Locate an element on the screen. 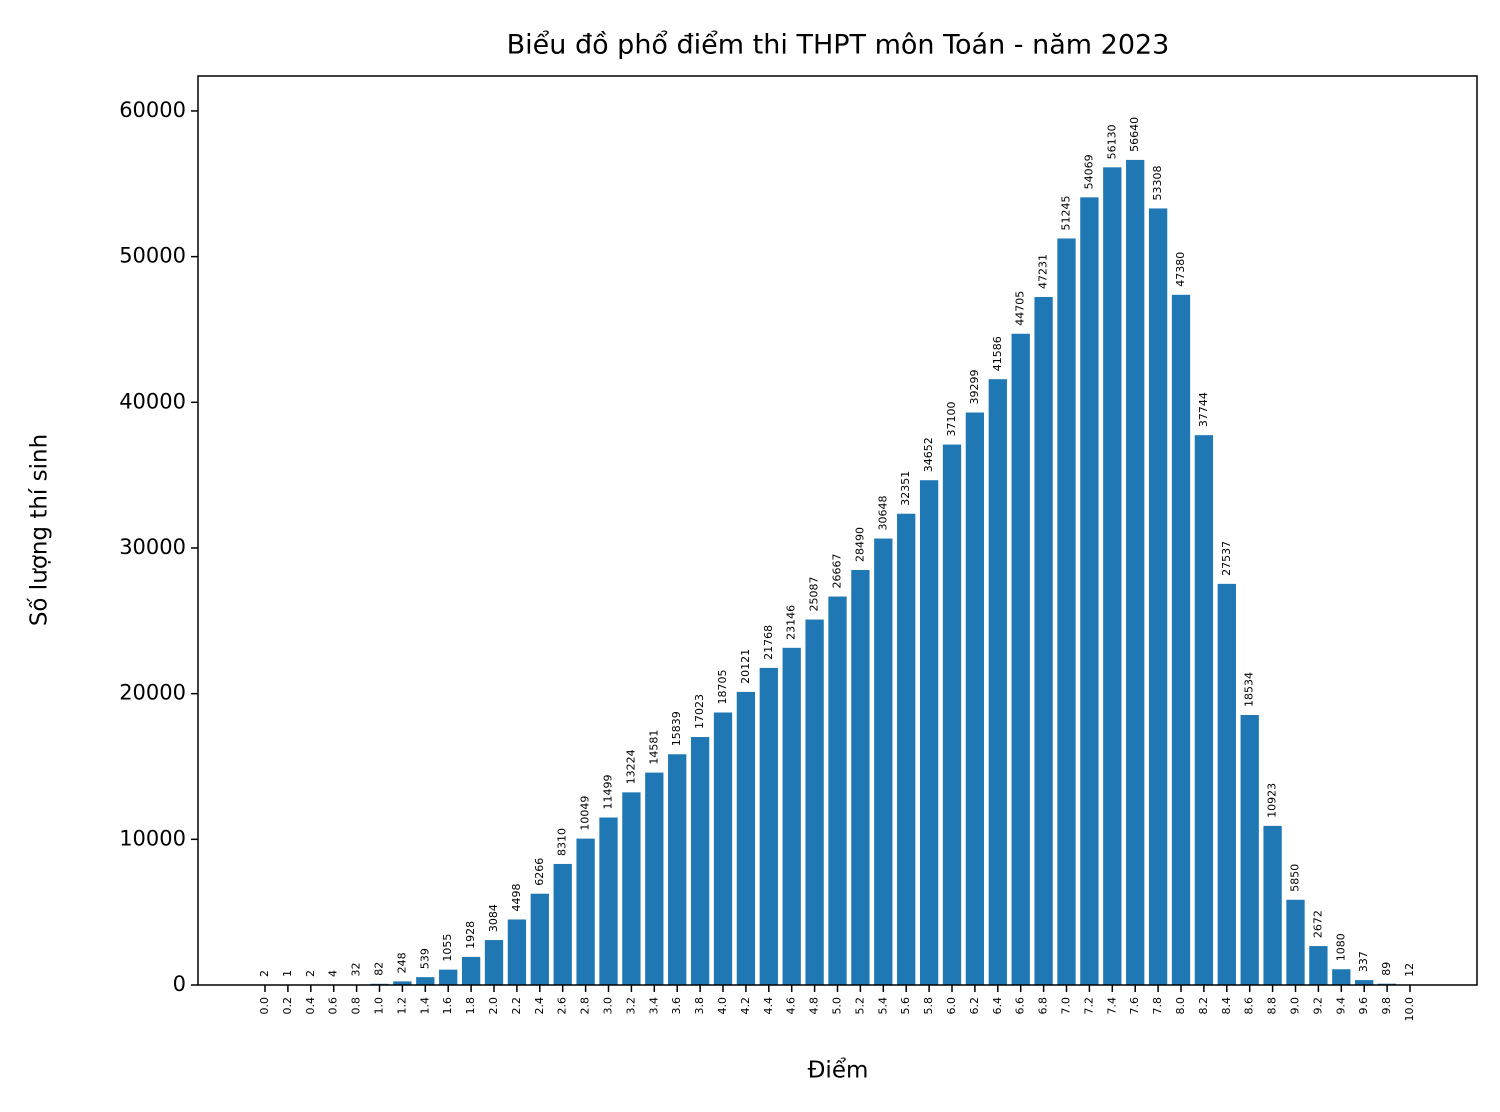 This screenshot has height=1112, width=1500. data-label: 4498 is located at coordinates (516, 897).